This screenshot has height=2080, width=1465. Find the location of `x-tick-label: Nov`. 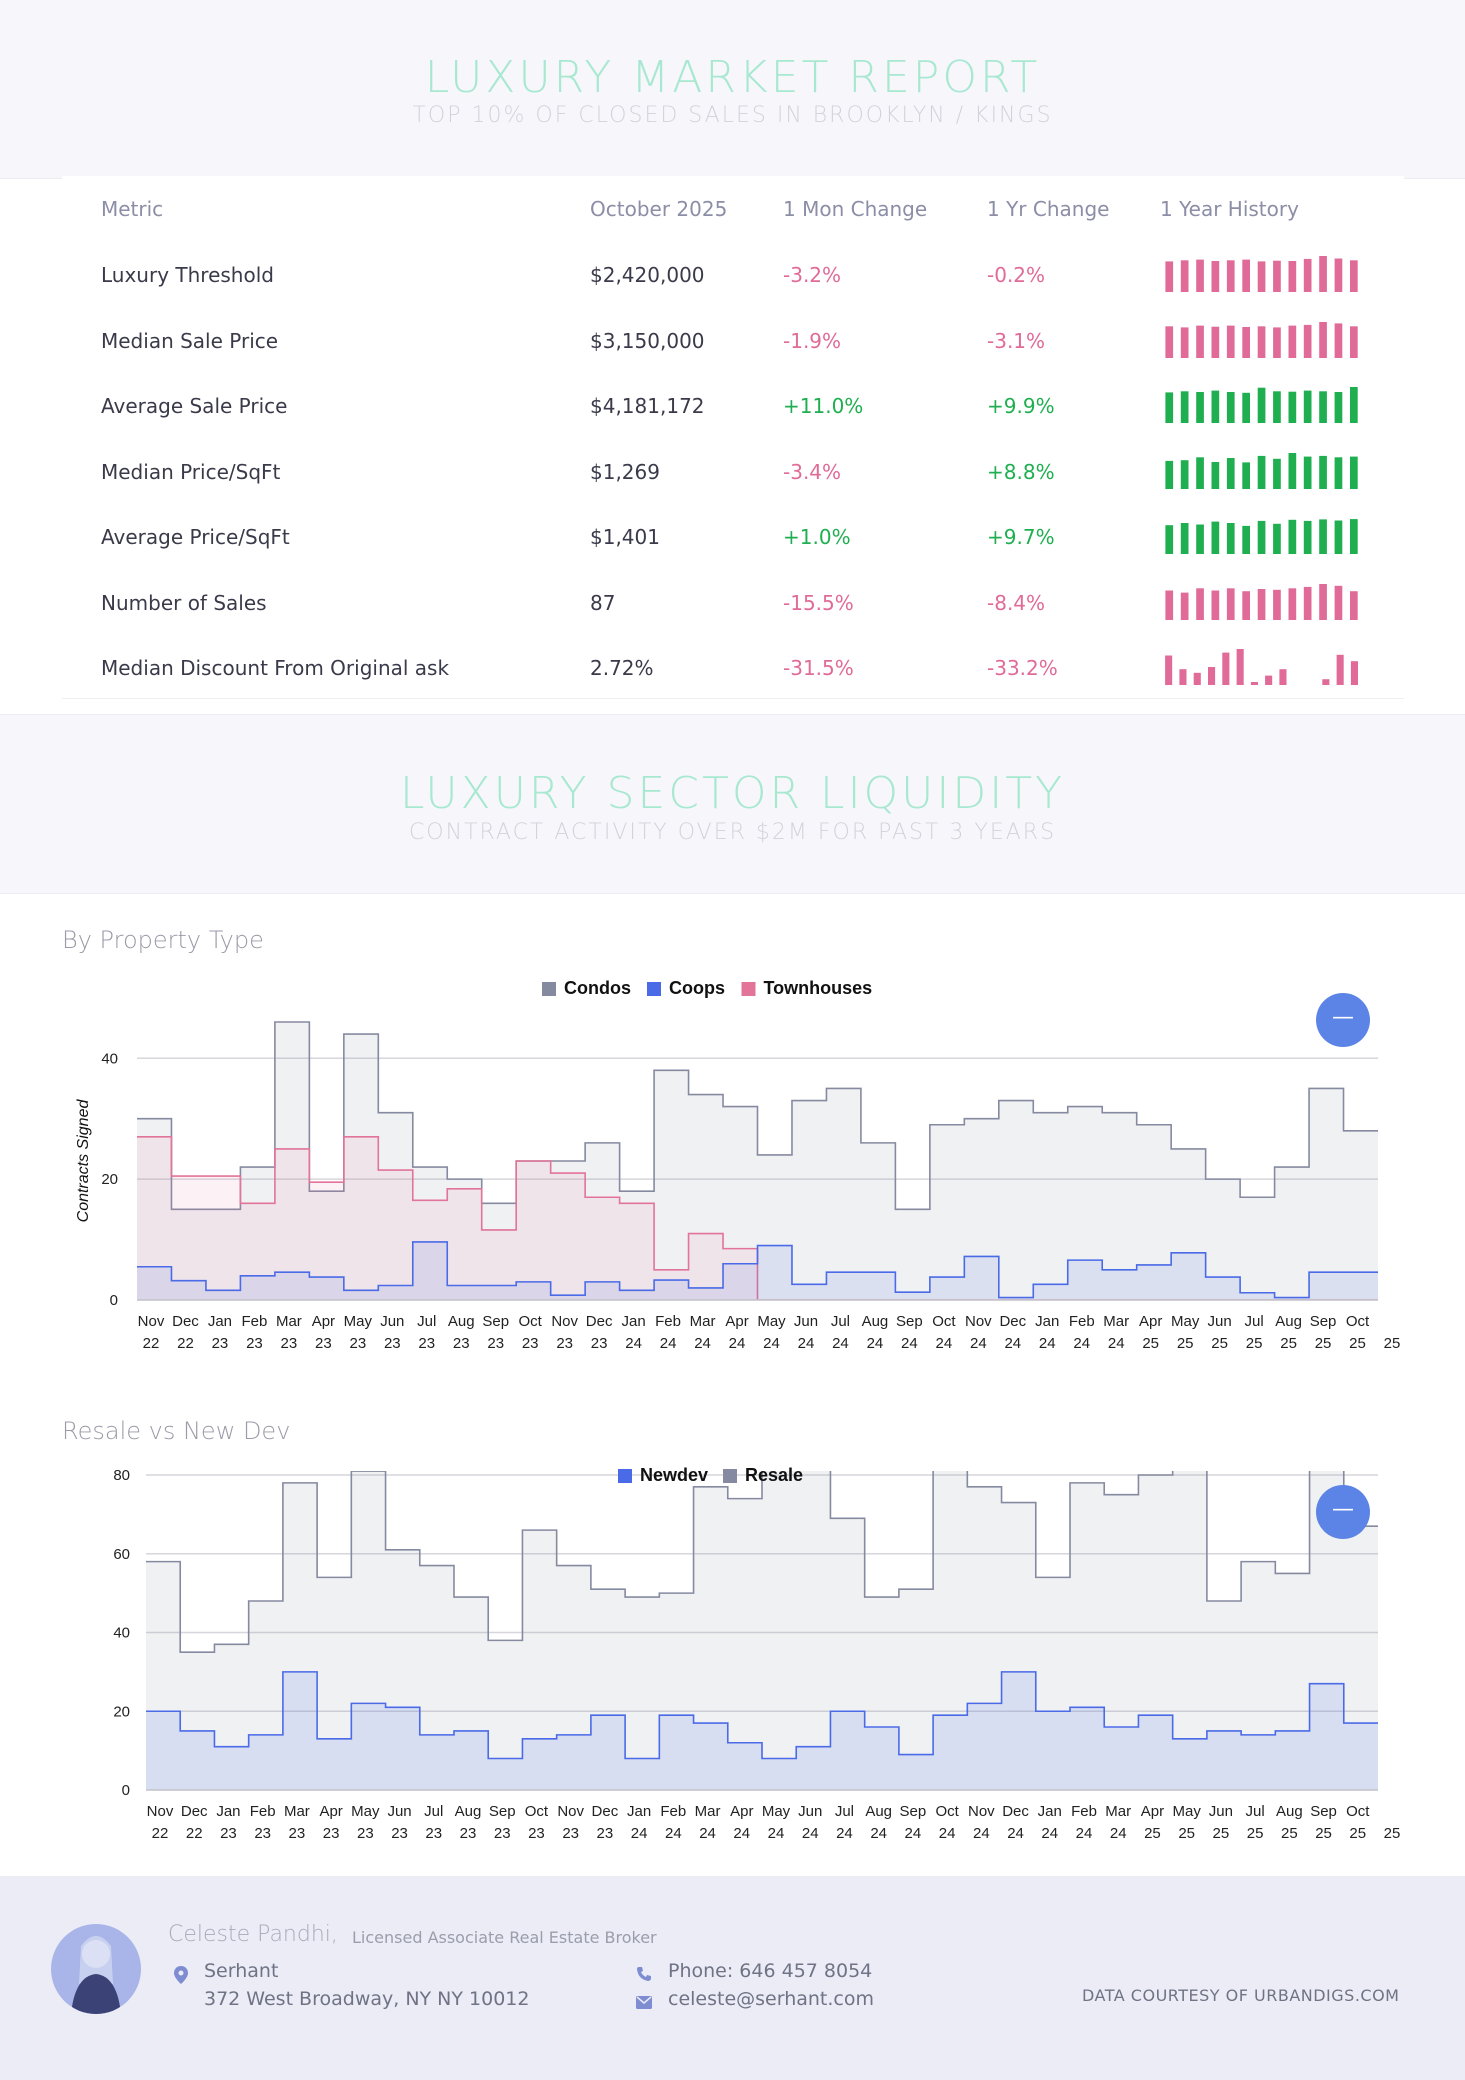

x-tick-label: Nov is located at coordinates (570, 1811).